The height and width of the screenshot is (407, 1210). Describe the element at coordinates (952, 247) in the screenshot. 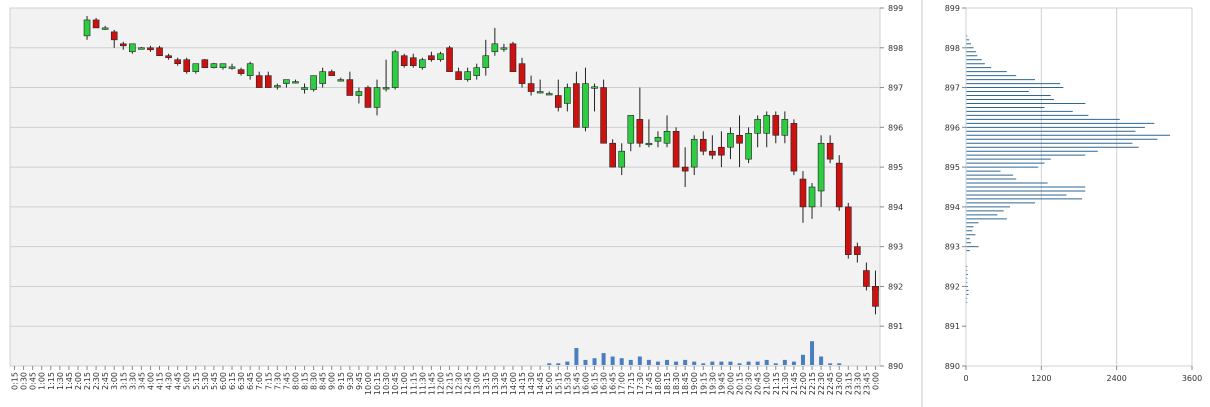

I see `profile-y-tick-label: 893` at that location.